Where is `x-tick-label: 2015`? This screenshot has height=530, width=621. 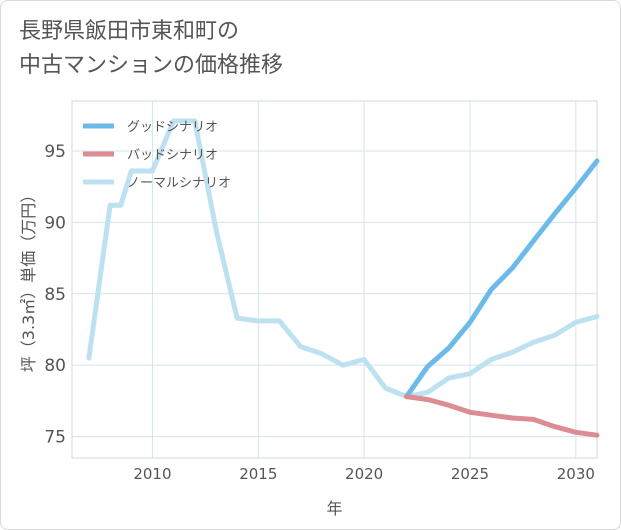 x-tick-label: 2015 is located at coordinates (258, 474).